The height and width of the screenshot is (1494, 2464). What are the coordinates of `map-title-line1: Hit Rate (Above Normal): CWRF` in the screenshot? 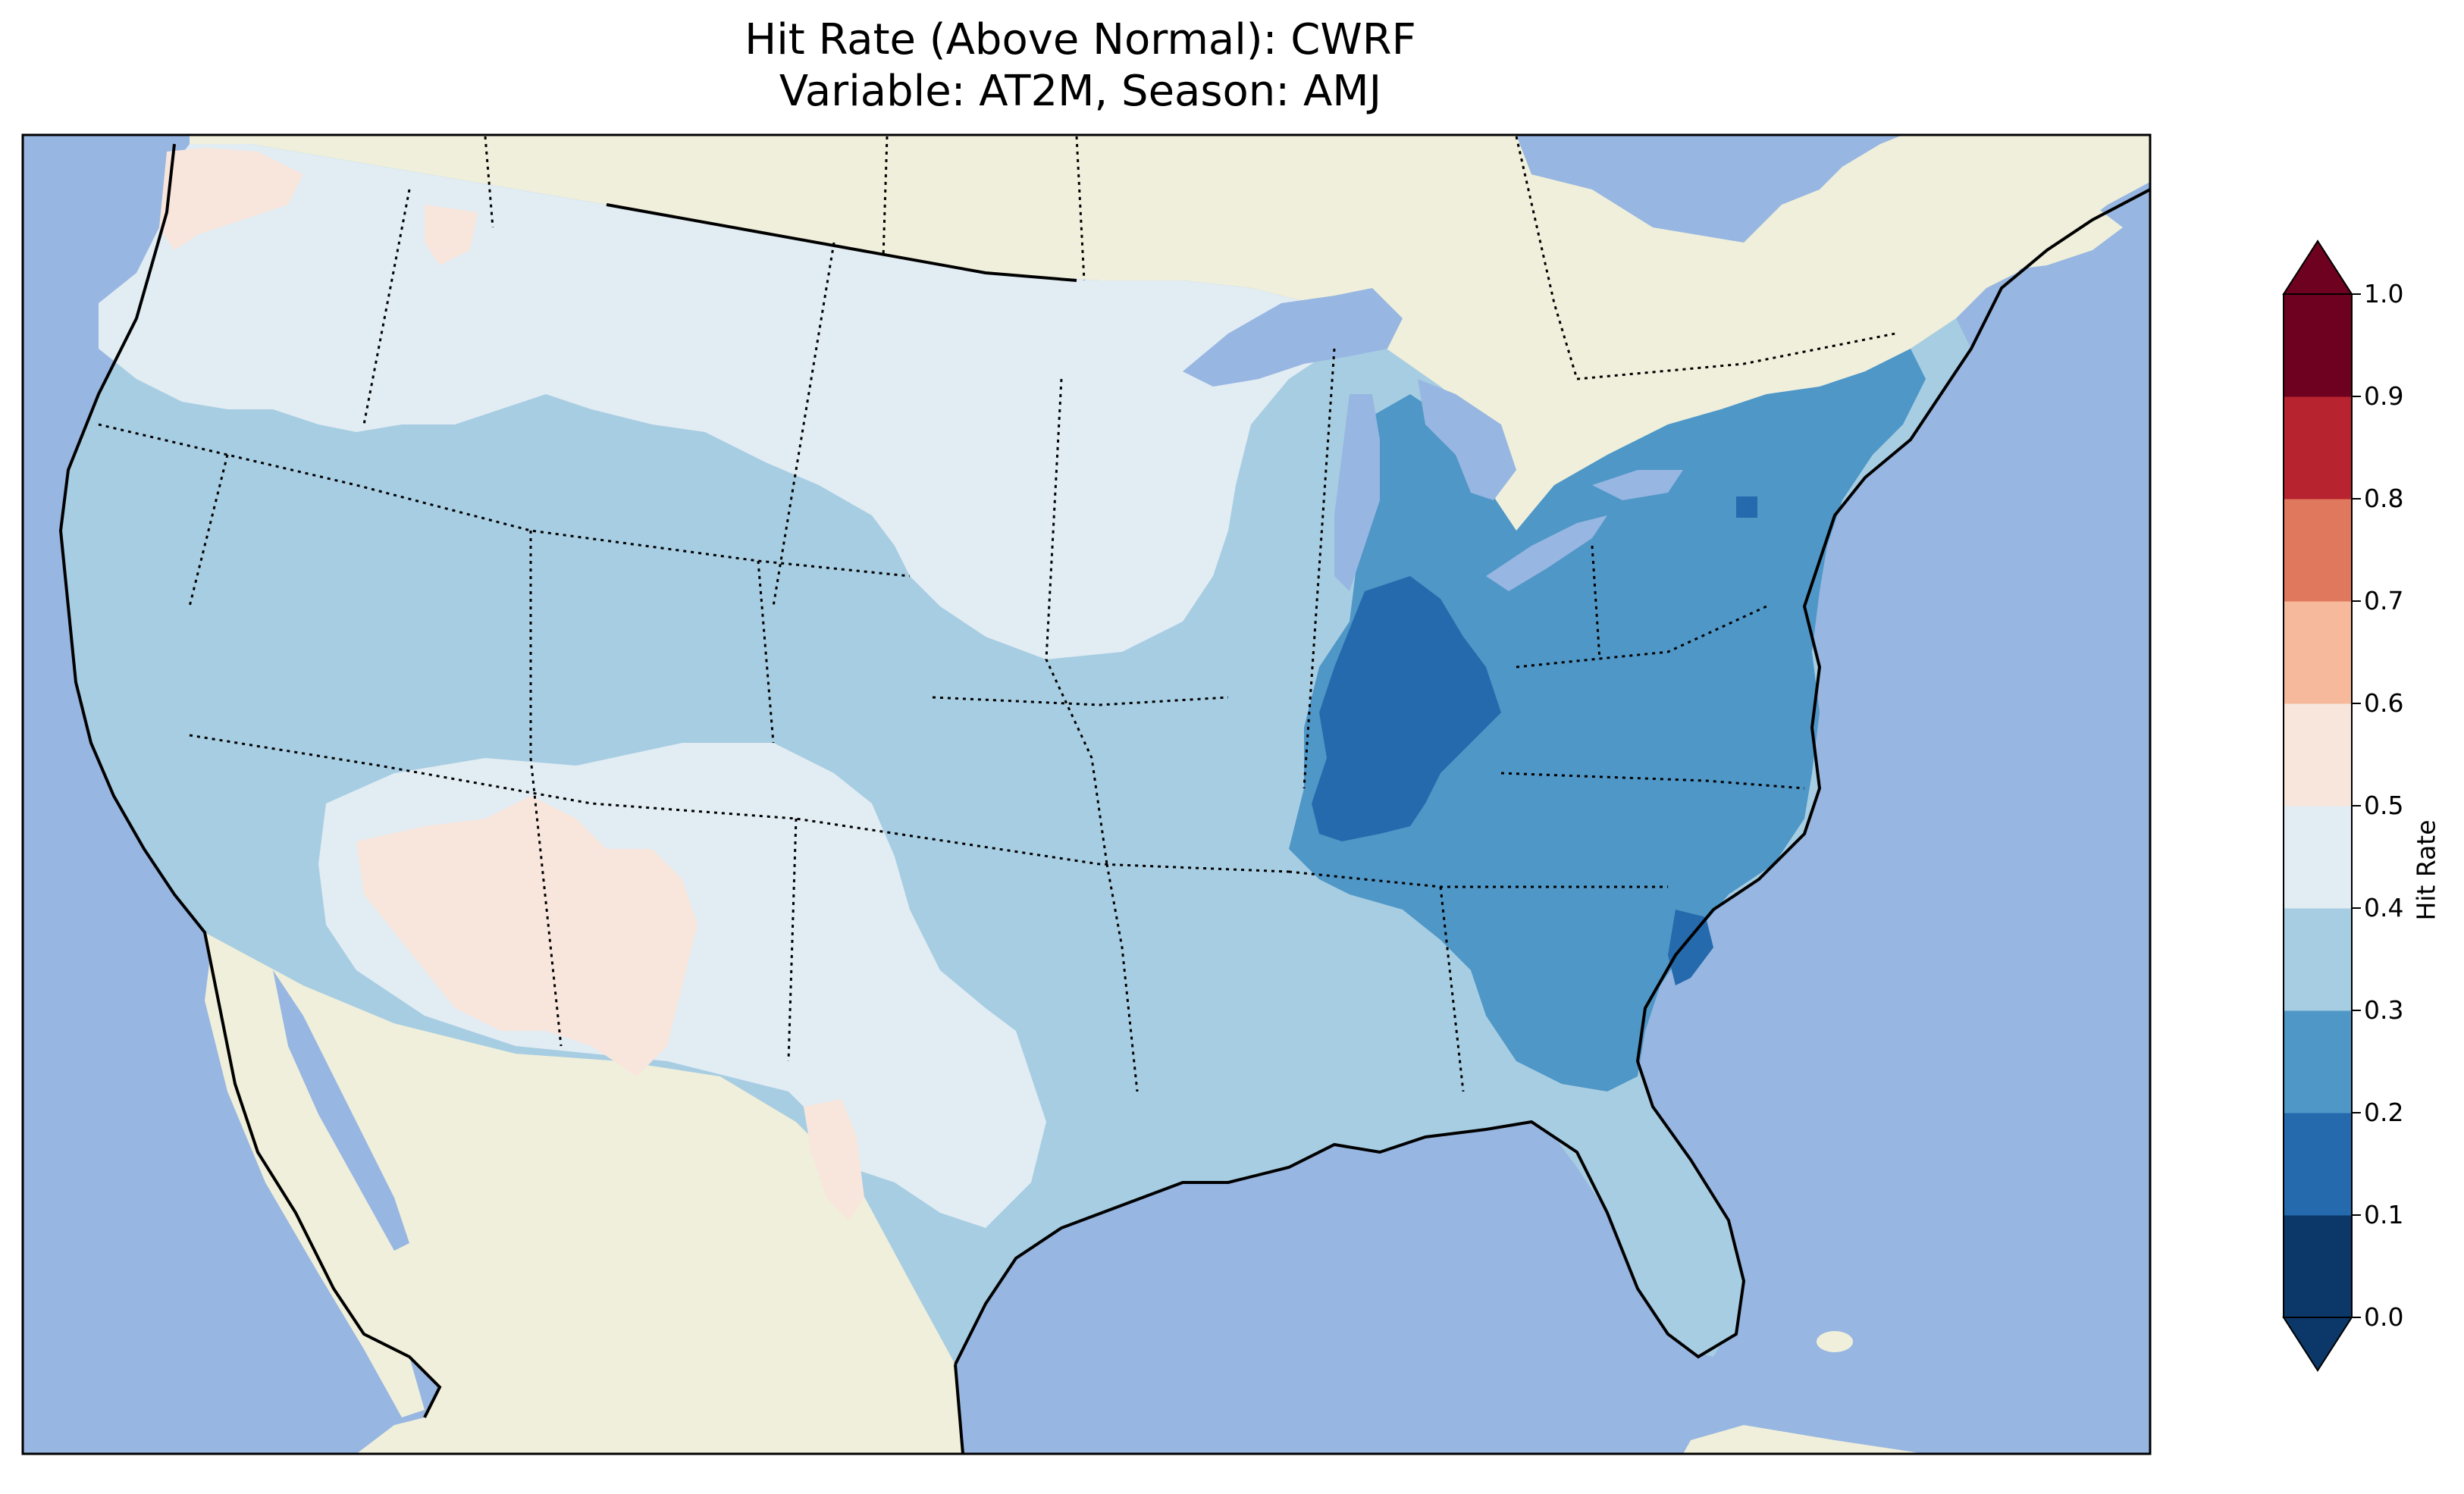 It's located at (1081, 39).